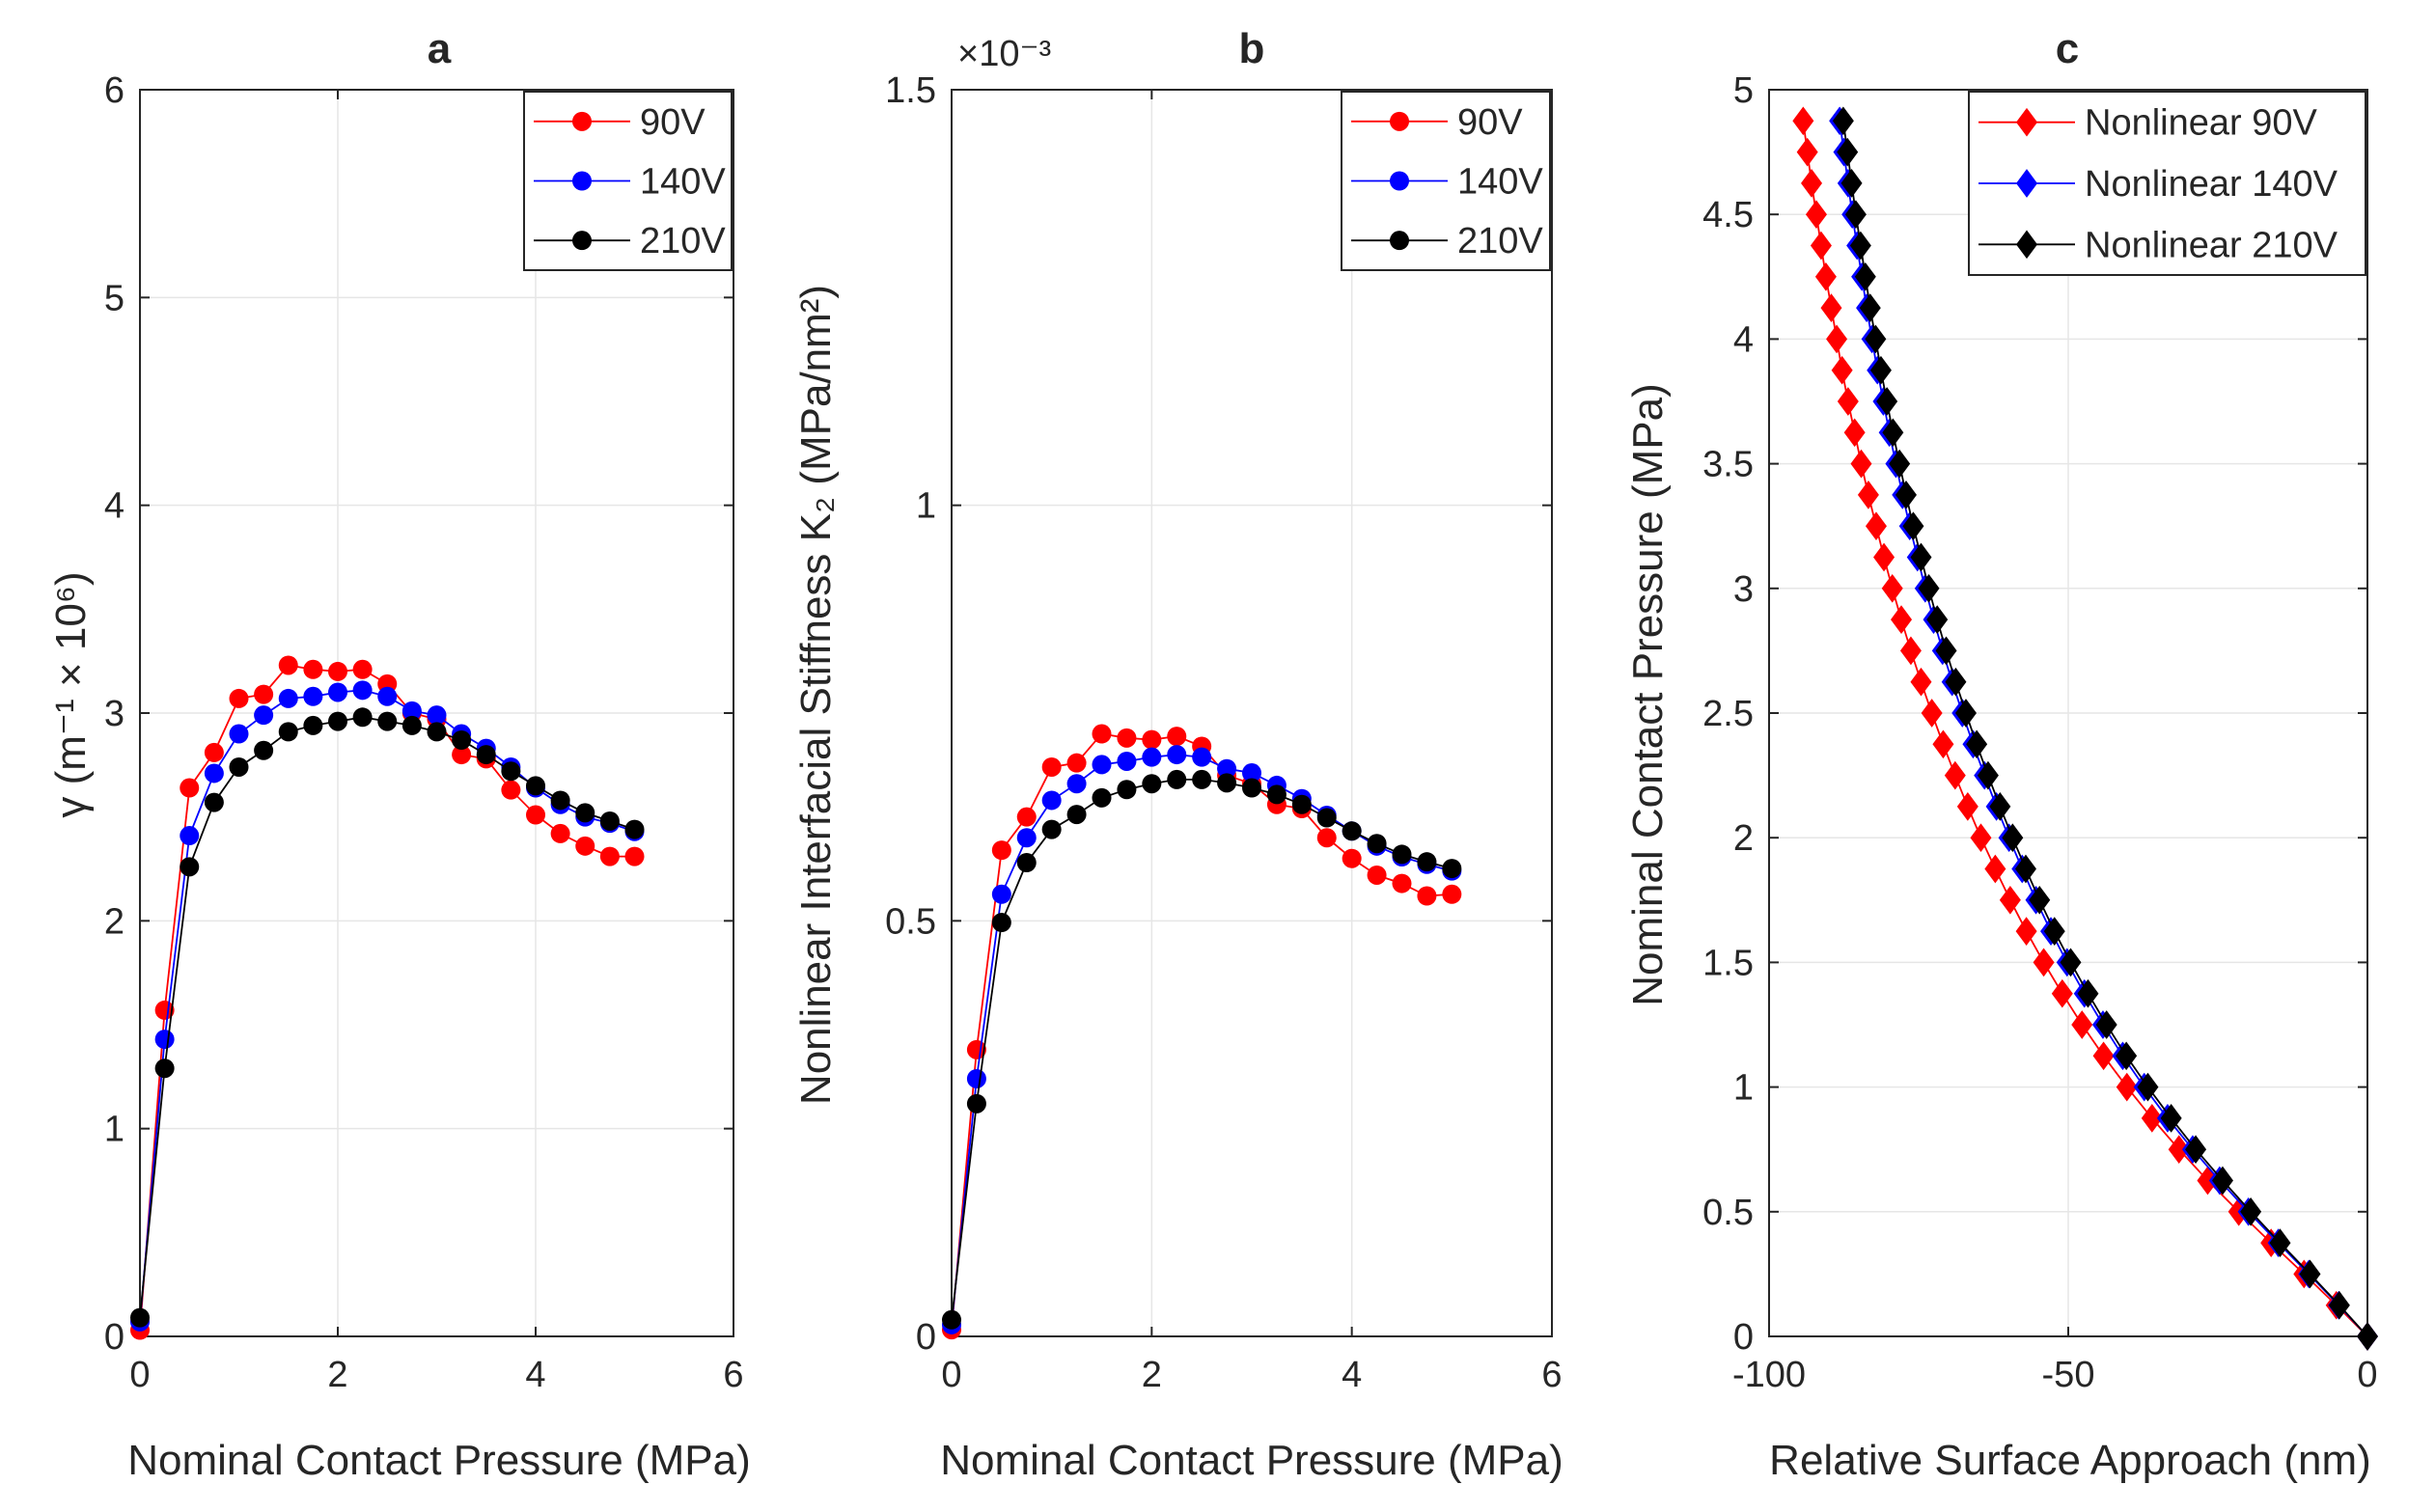 The image size is (2435, 1512). I want to click on legend-label: Nonlinear 90V, so click(2201, 123).